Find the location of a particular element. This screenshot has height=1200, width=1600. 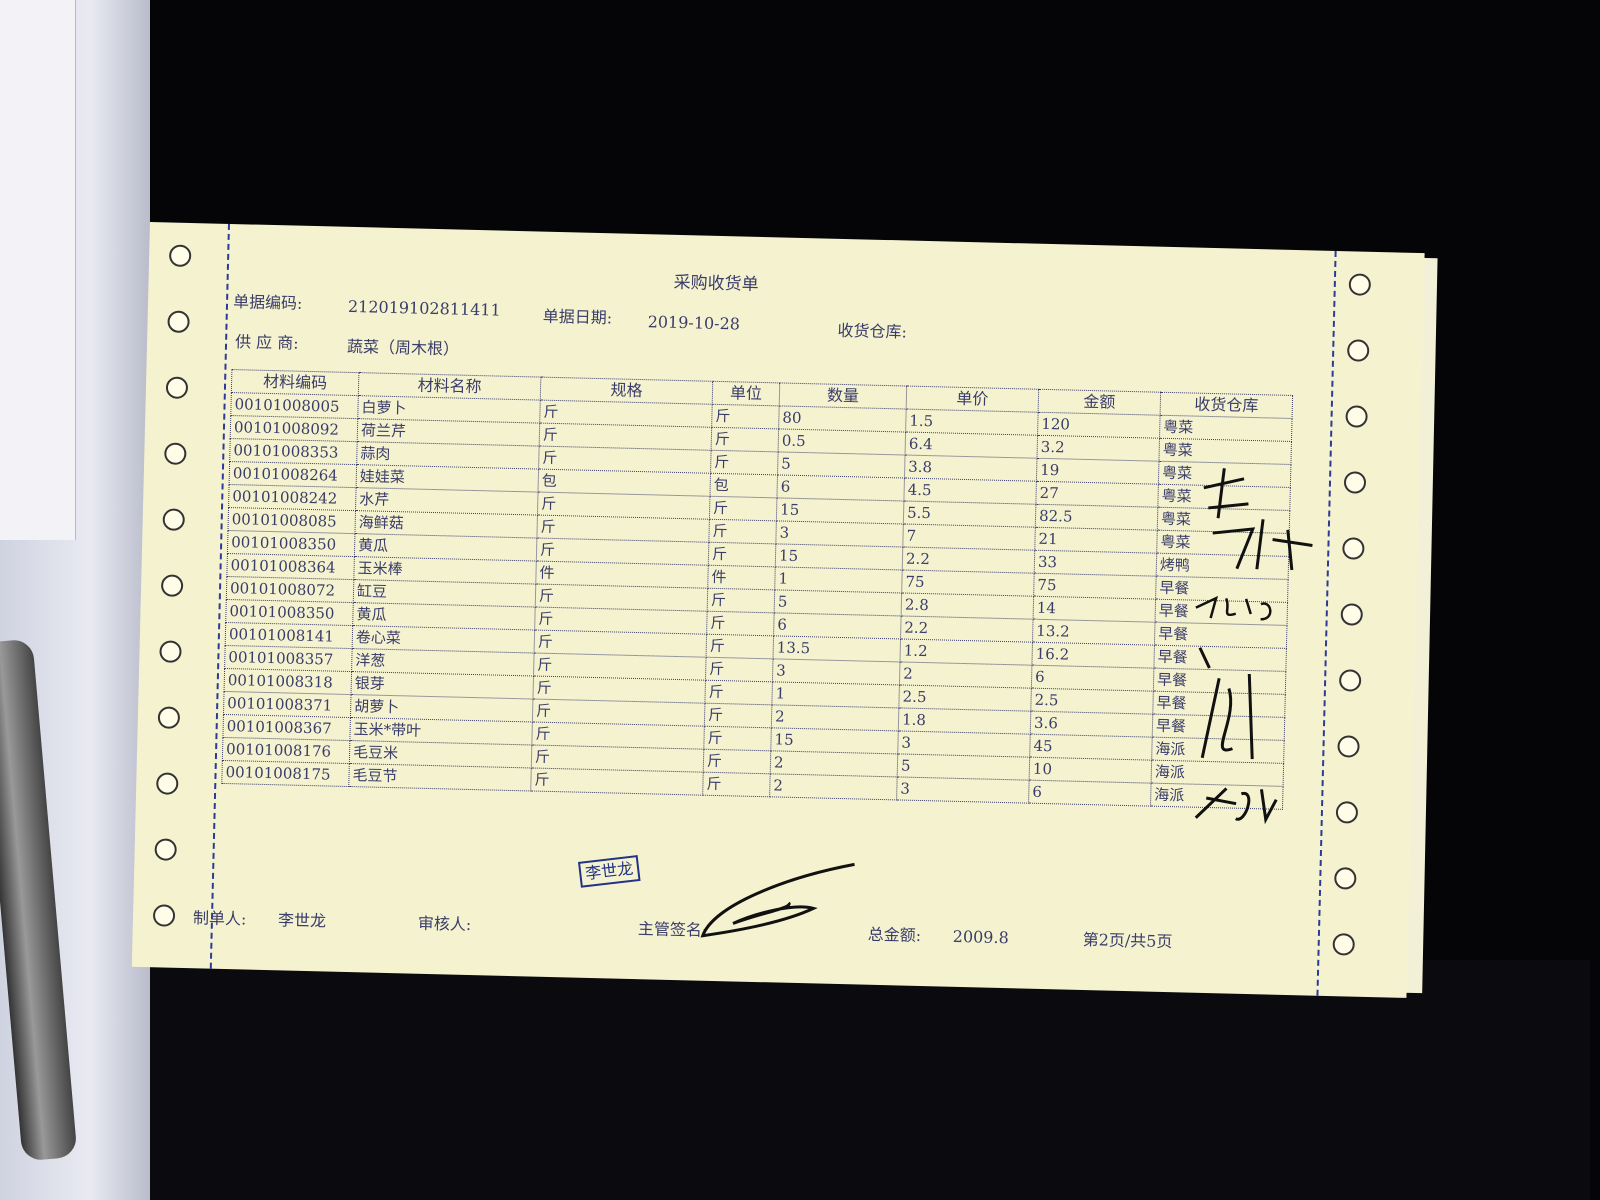

table-cell: 13.2 is located at coordinates (1094, 632).